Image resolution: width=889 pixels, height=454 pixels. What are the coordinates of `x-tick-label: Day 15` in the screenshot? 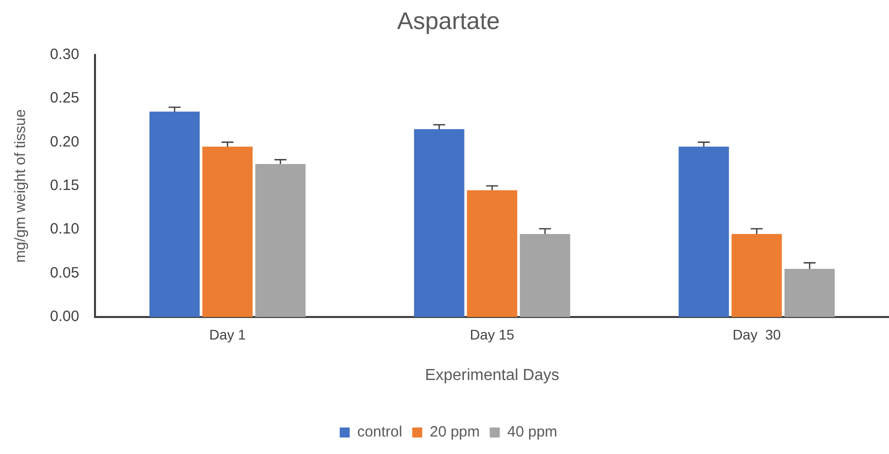 It's located at (492, 334).